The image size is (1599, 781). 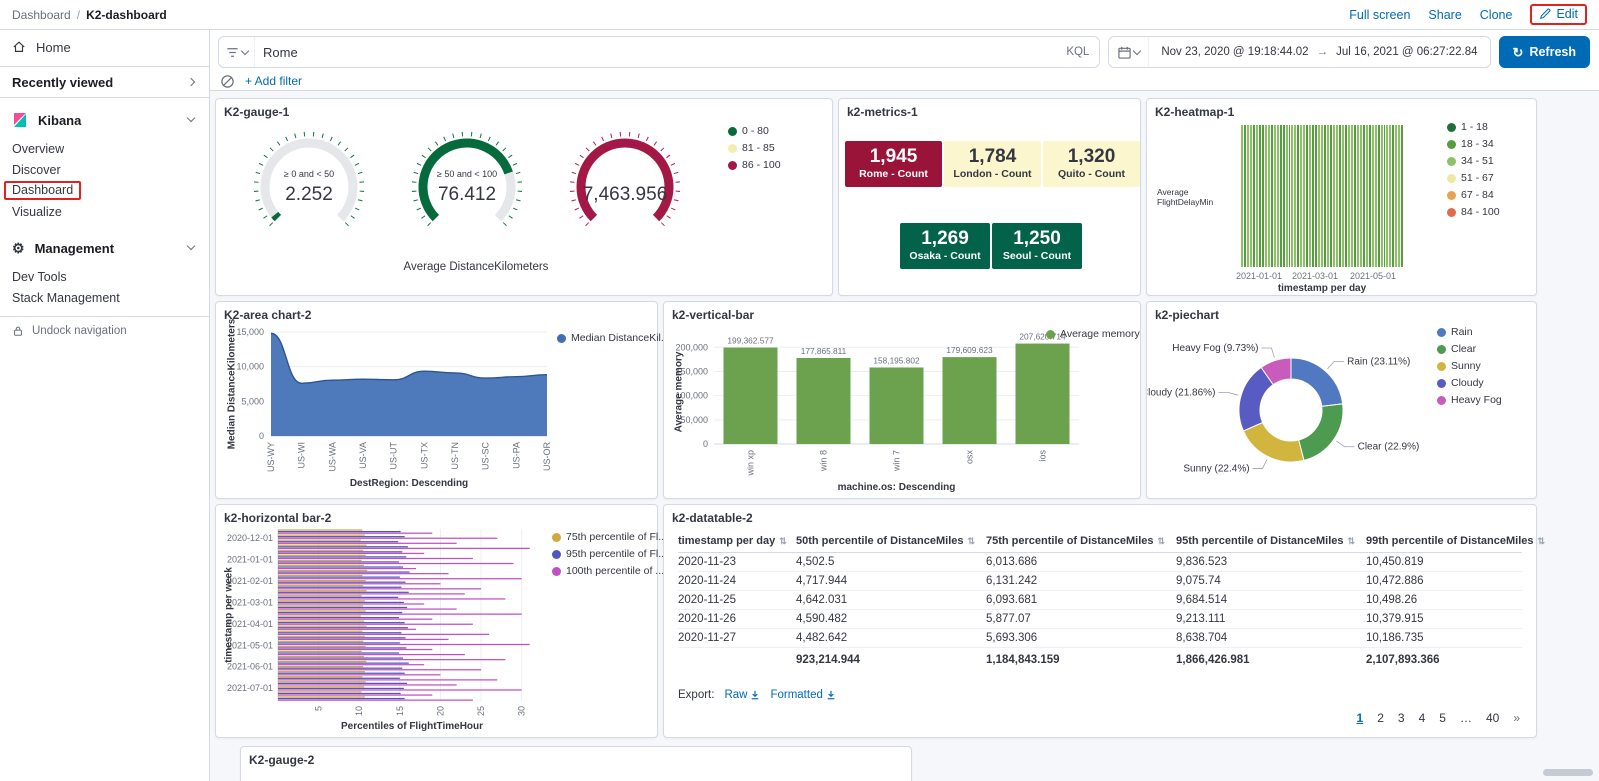 I want to click on pagination-page-3: 3, so click(x=1401, y=718).